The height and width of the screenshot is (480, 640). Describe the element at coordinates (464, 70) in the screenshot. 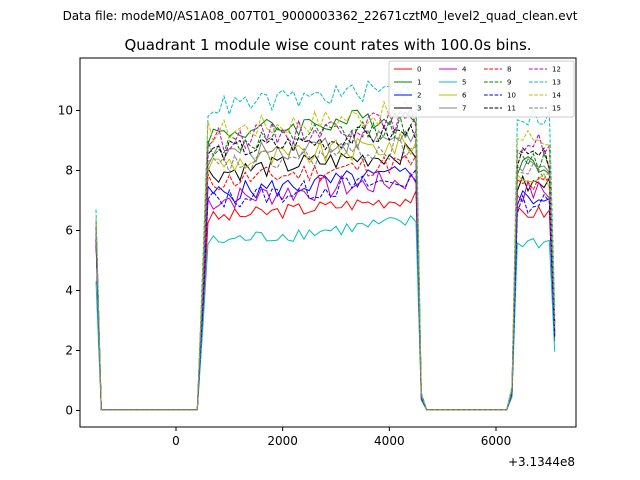

I see `legend-label-4: 4` at that location.